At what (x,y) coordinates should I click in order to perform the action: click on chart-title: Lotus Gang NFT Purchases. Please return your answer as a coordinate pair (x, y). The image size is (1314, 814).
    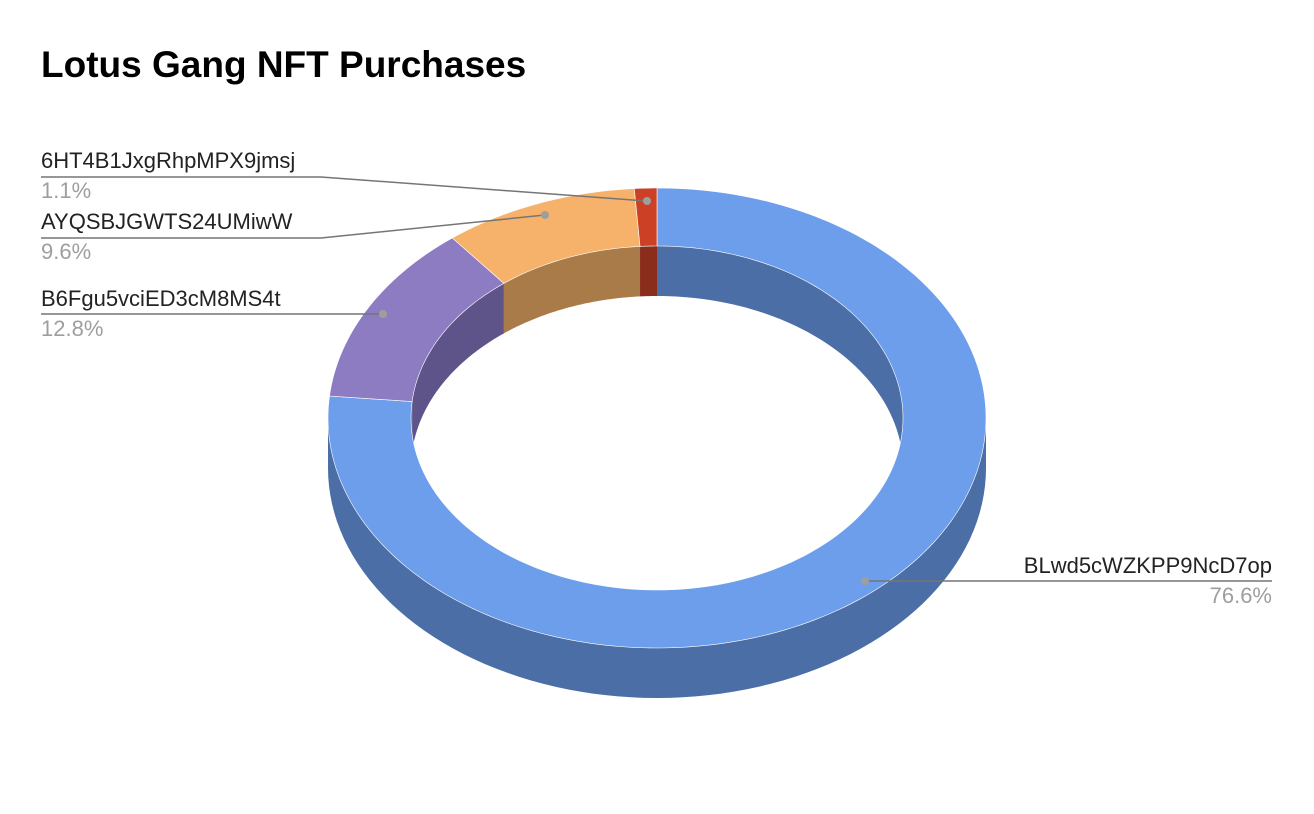
    Looking at the image, I should click on (284, 64).